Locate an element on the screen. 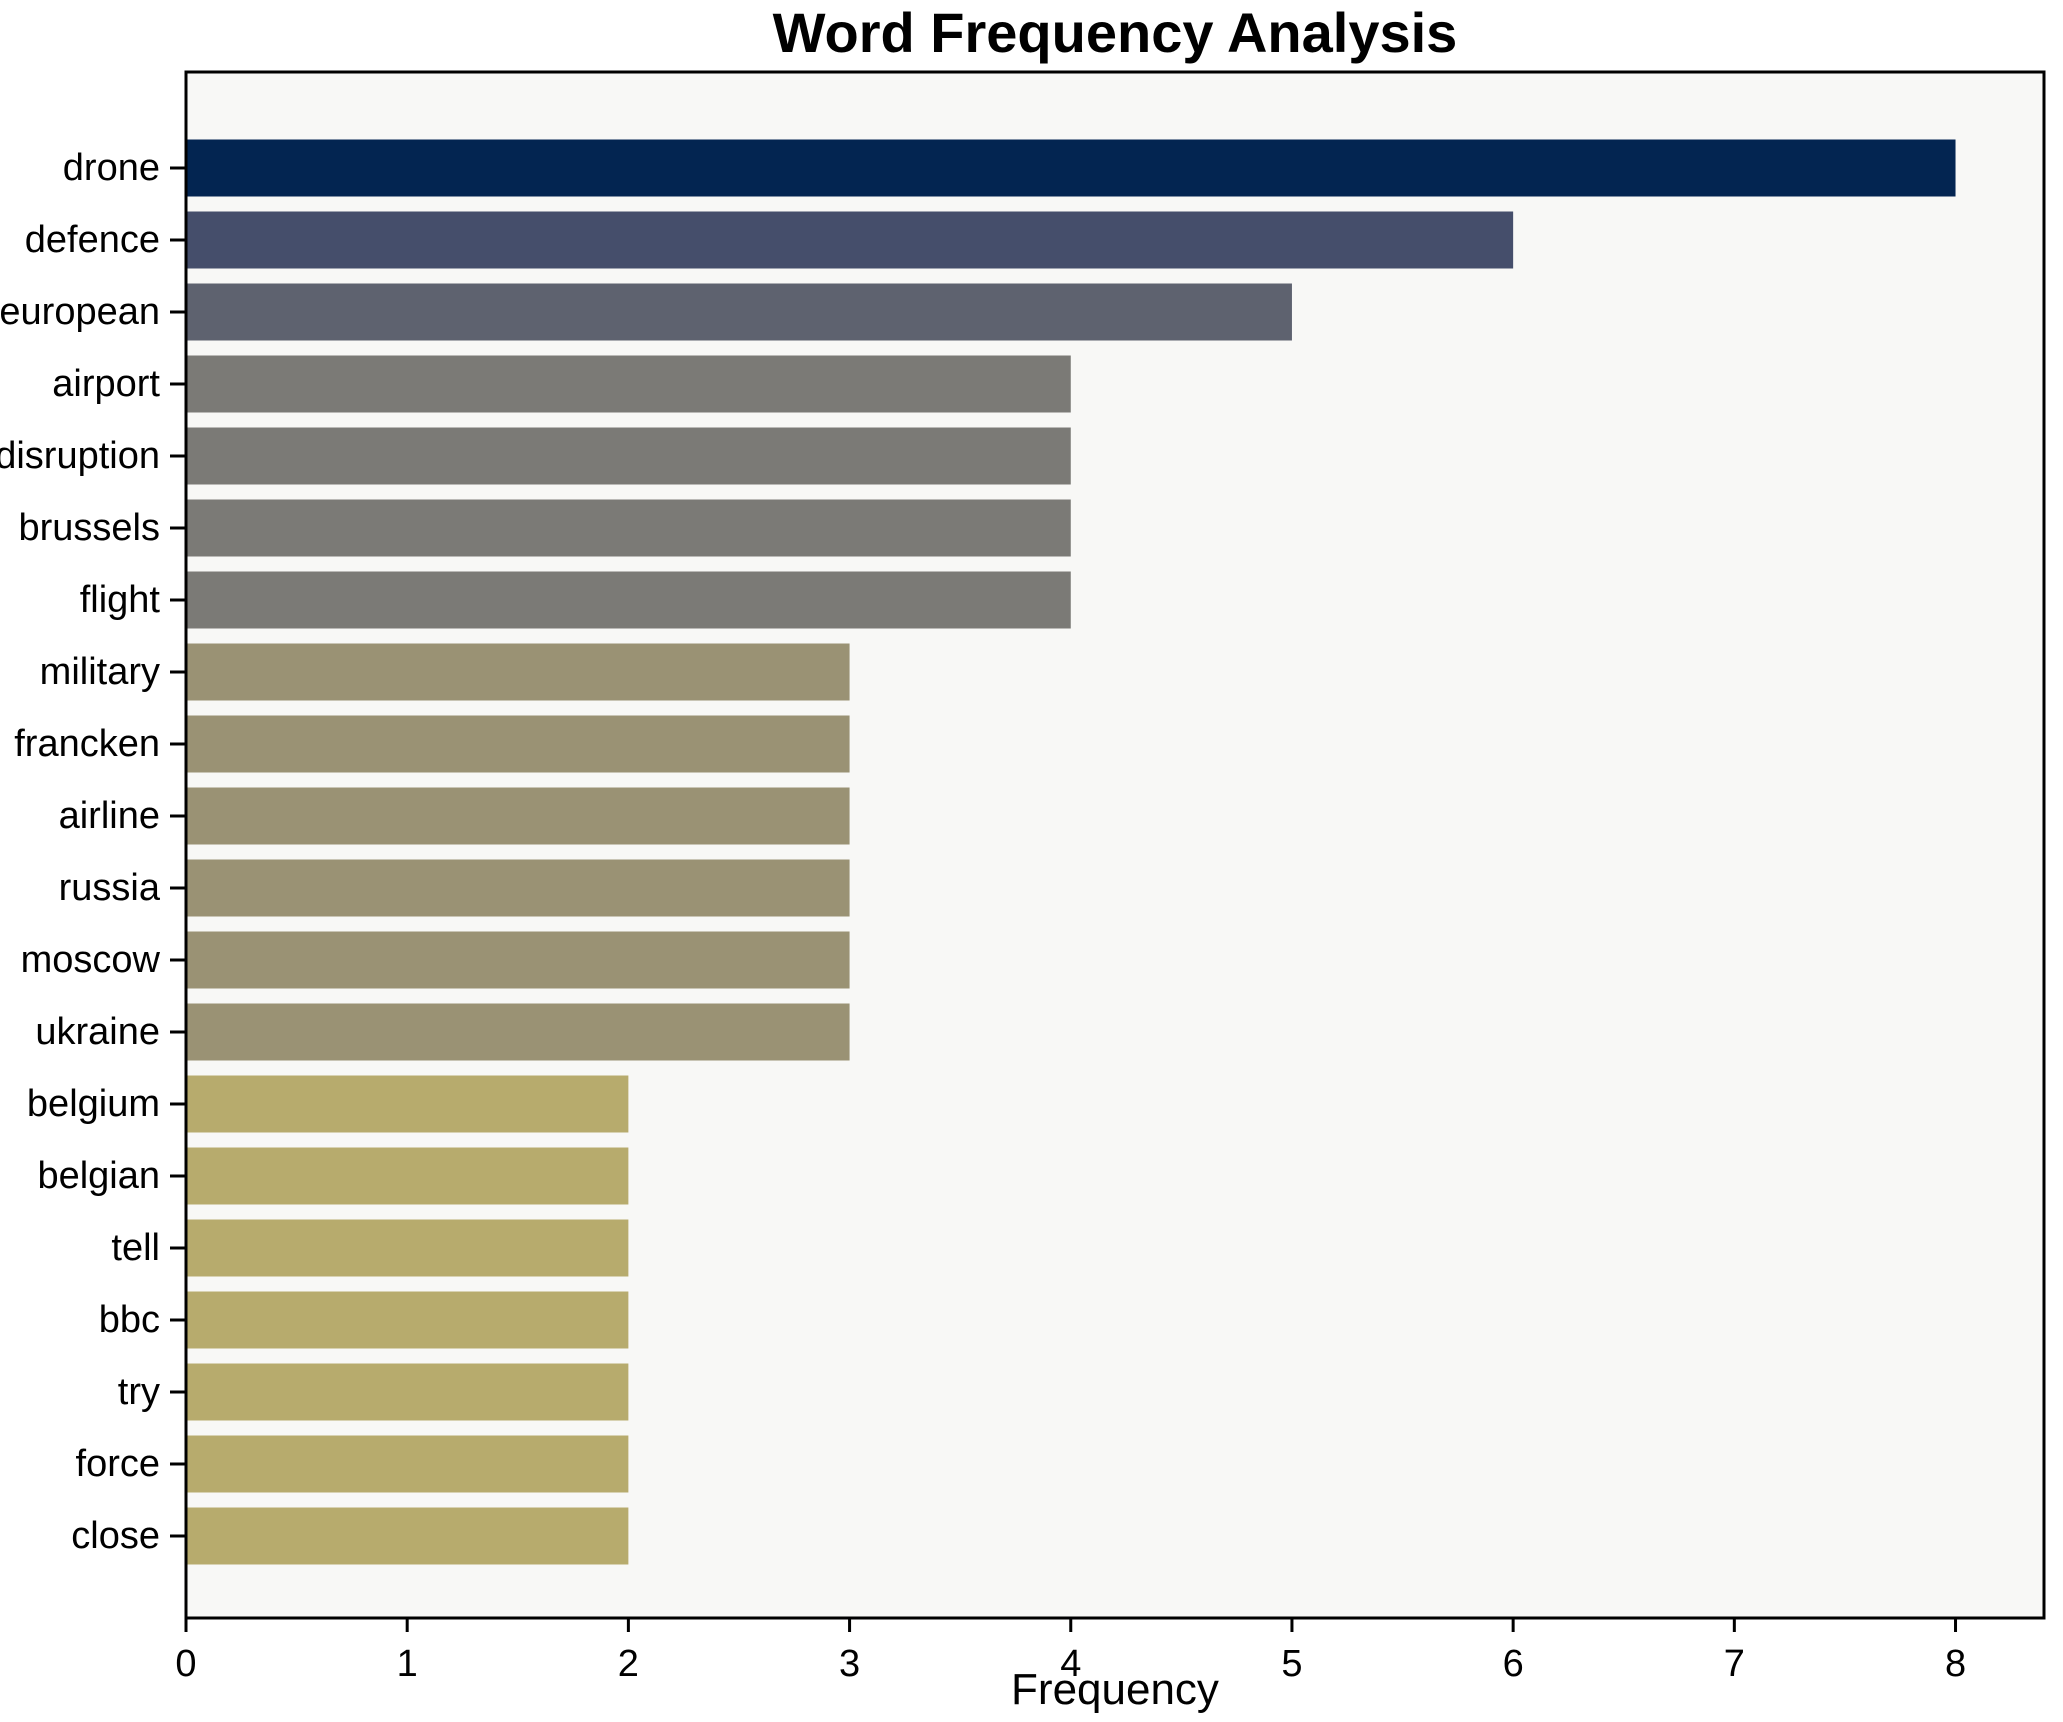 The height and width of the screenshot is (1722, 2063). y-tick-label-airline: airline is located at coordinates (109, 816).